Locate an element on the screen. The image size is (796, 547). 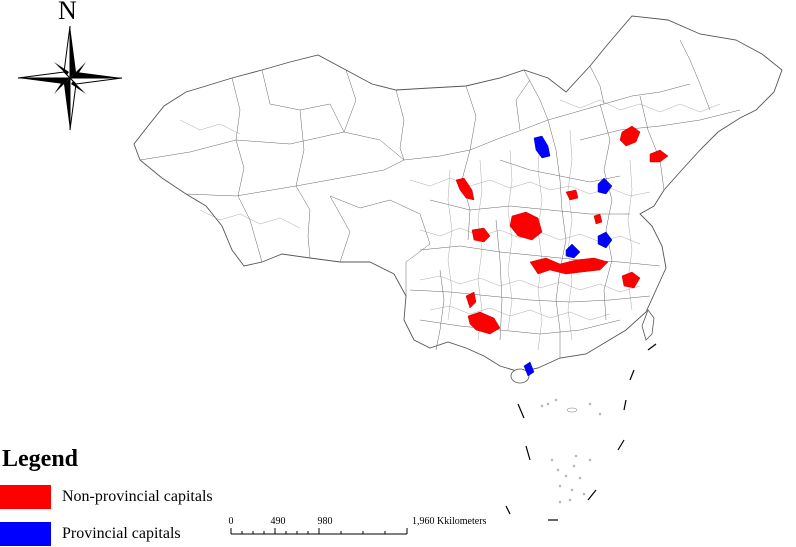
south-china-sea-dashes is located at coordinates (581, 432).